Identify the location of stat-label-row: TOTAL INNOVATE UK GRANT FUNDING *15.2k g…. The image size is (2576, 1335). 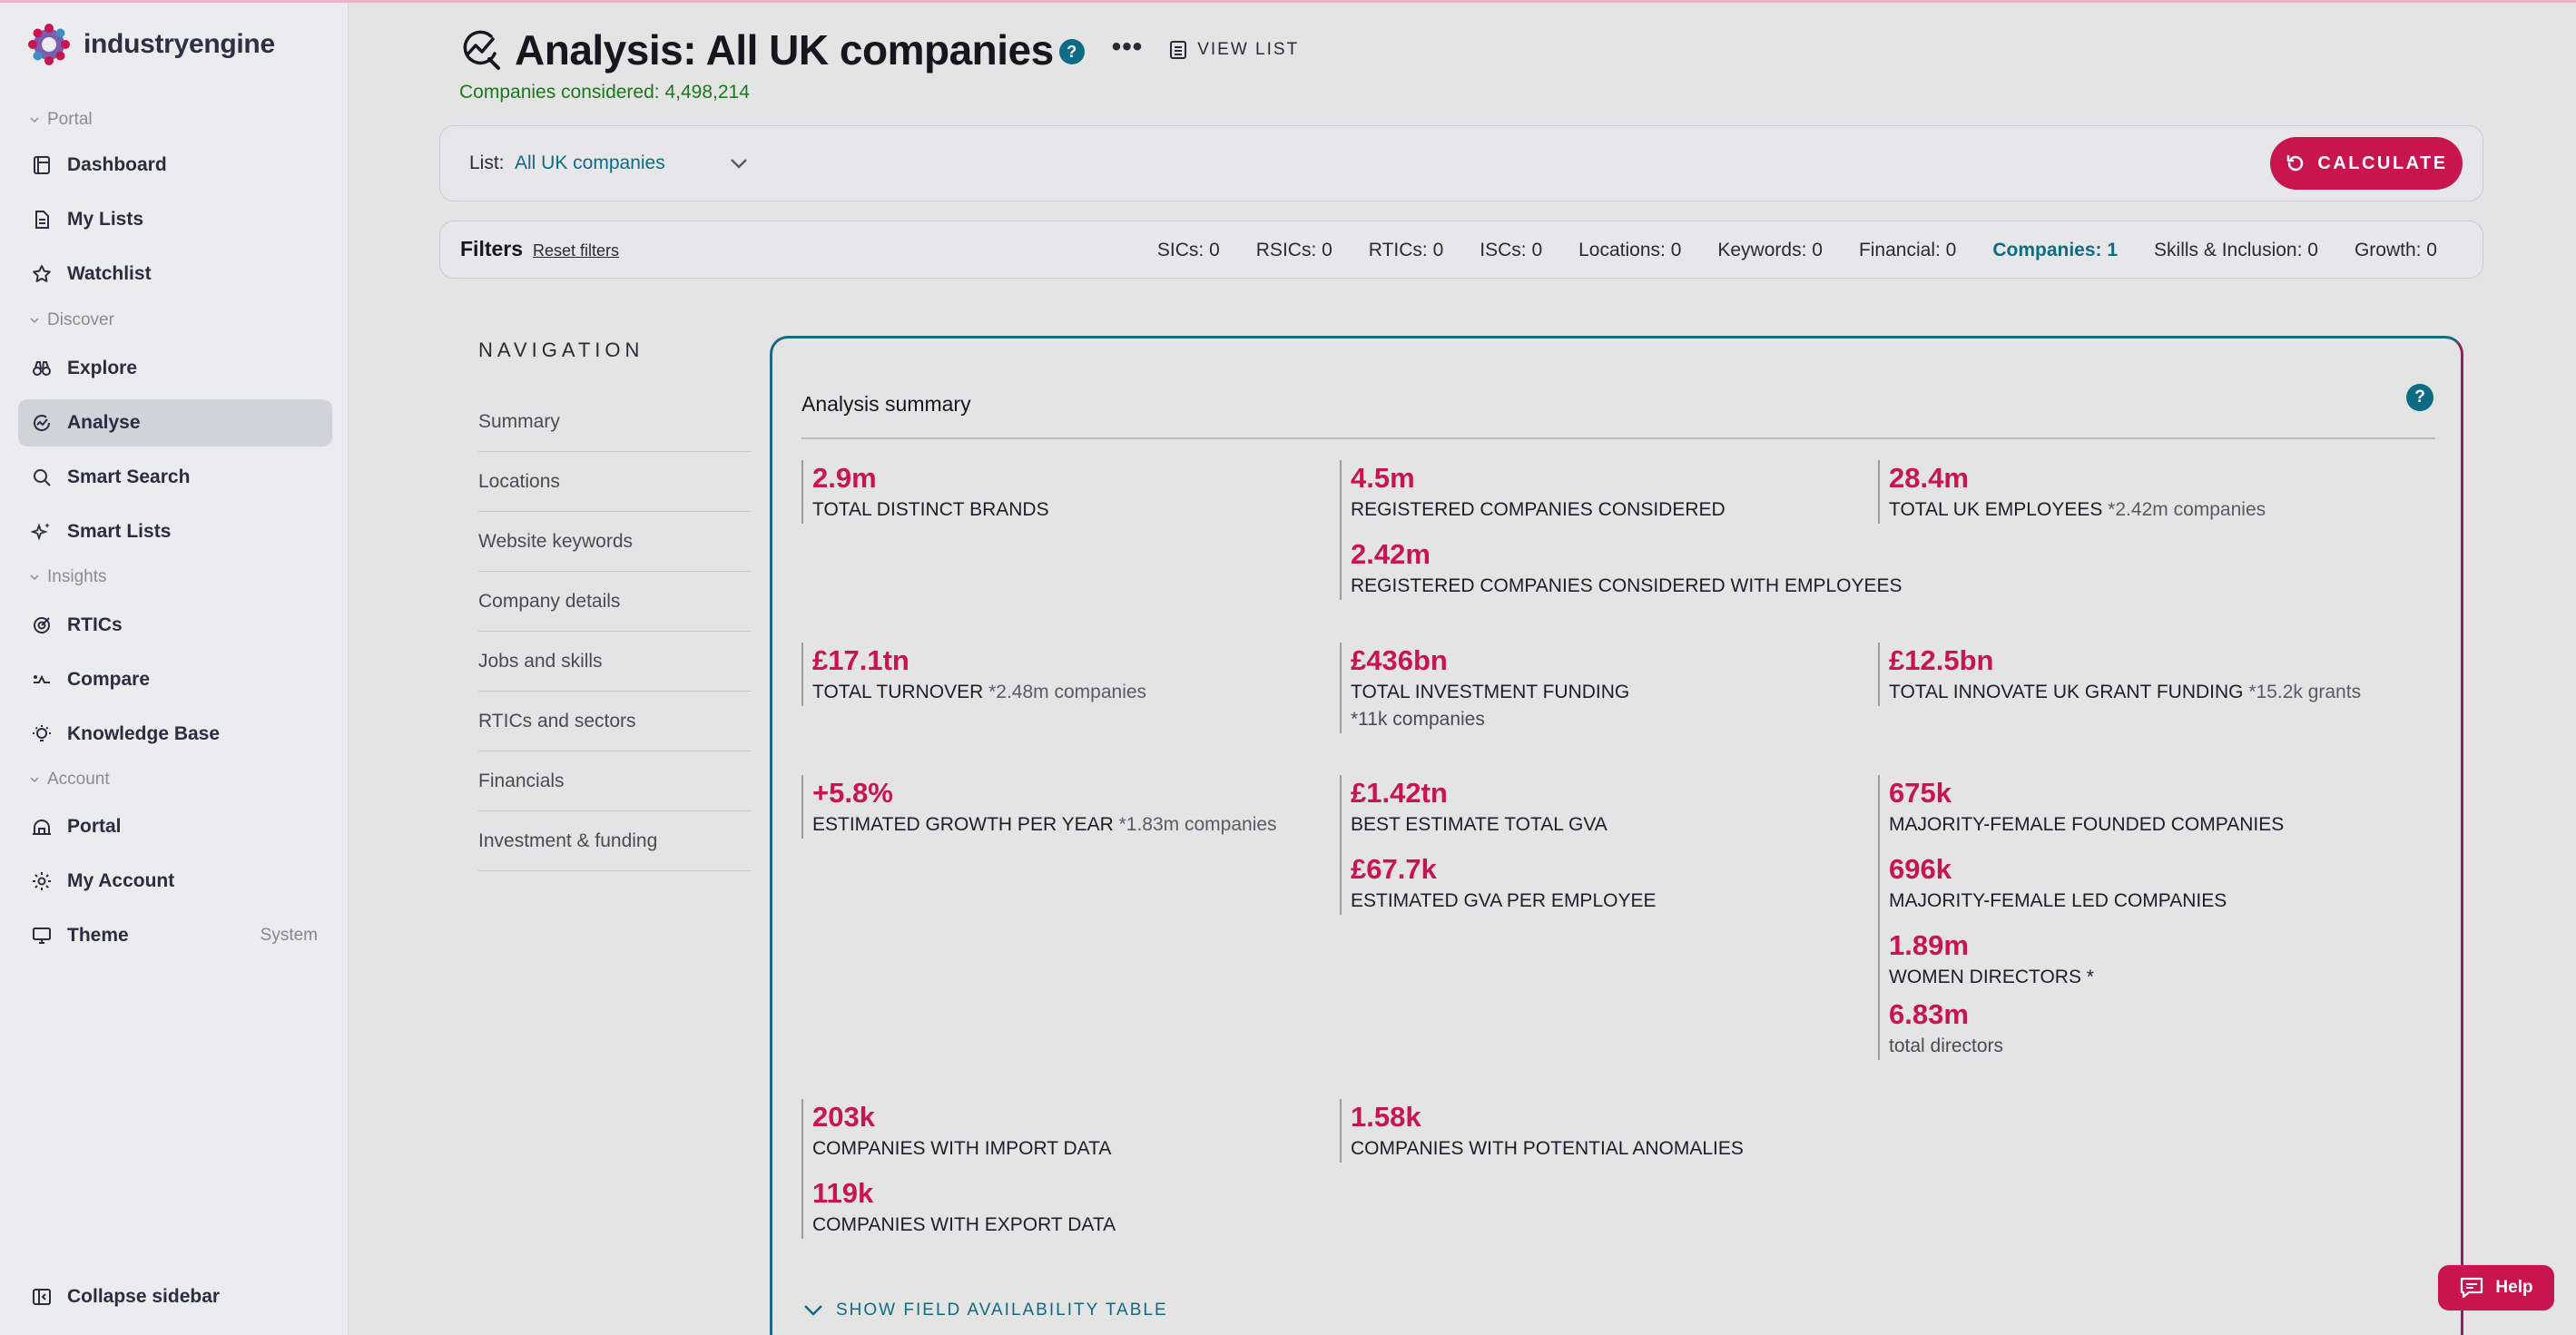
(2125, 692).